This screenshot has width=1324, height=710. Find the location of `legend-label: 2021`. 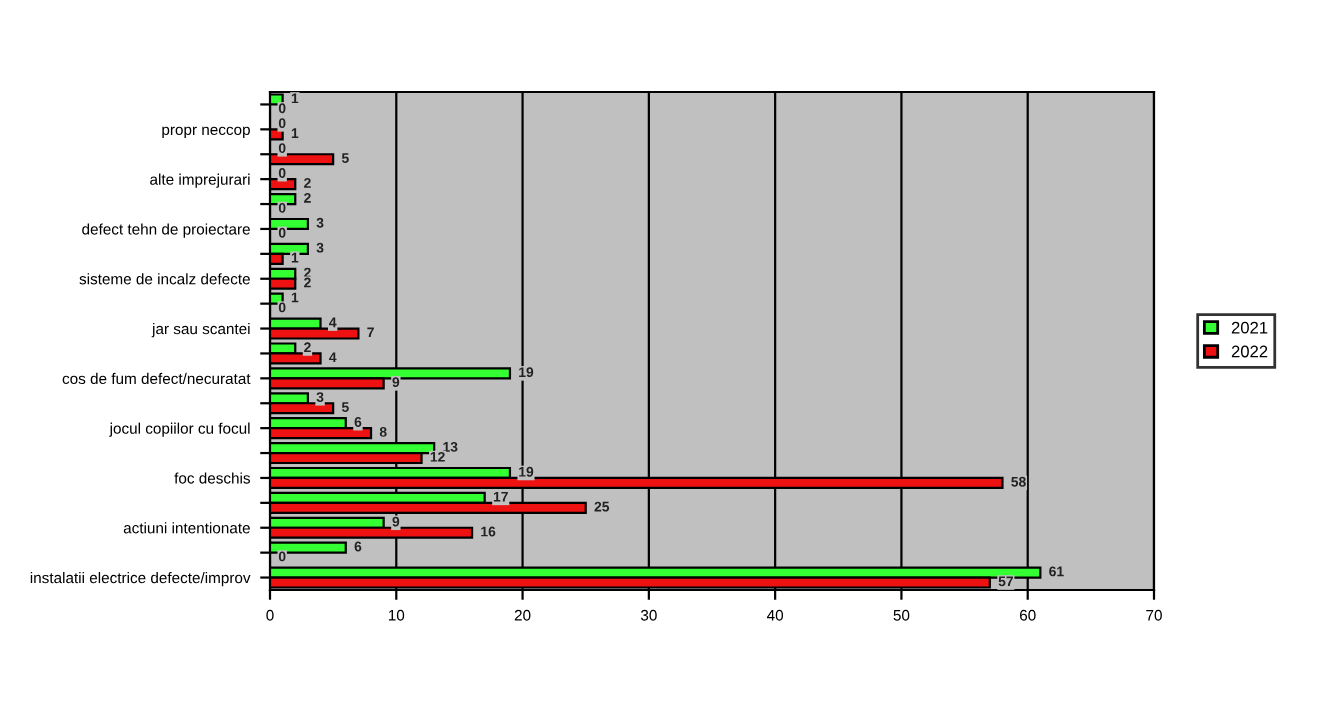

legend-label: 2021 is located at coordinates (1249, 327).